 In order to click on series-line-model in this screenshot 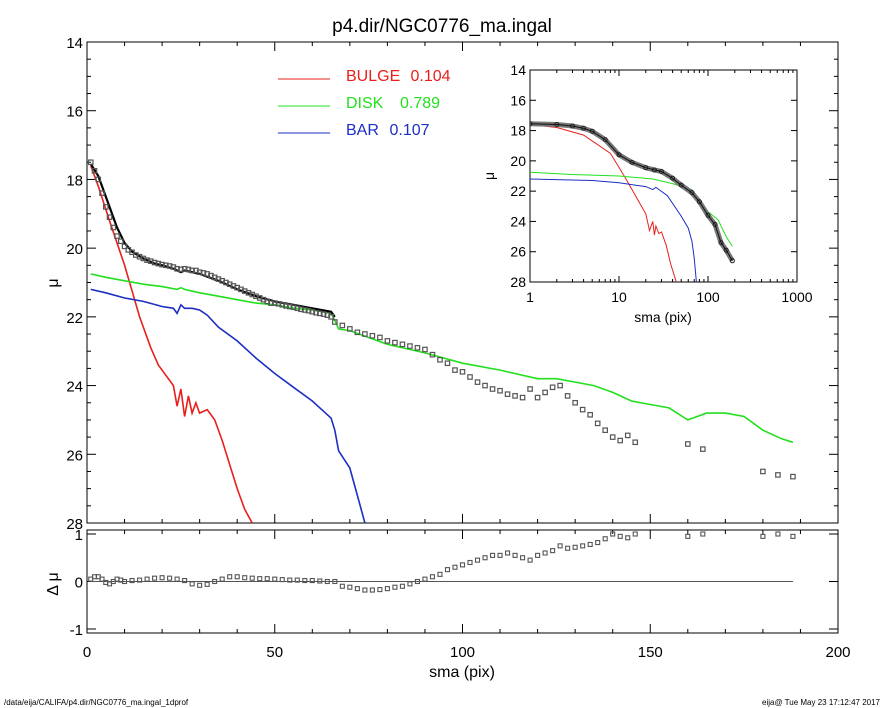, I will do `click(212, 240)`.